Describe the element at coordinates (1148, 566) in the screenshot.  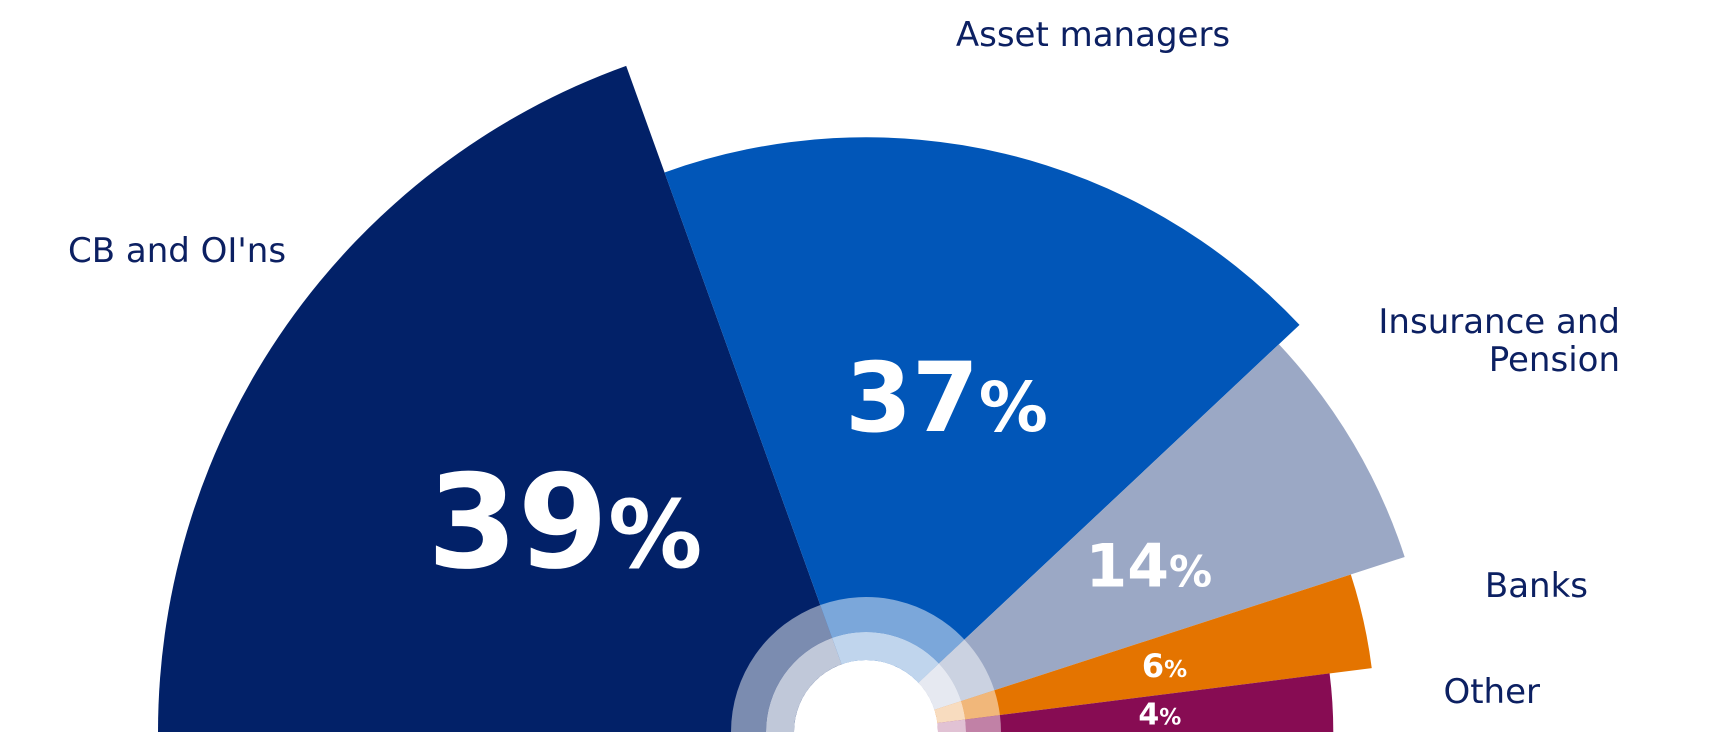
I see `value-label-insurance-and-pension: 14%` at that location.